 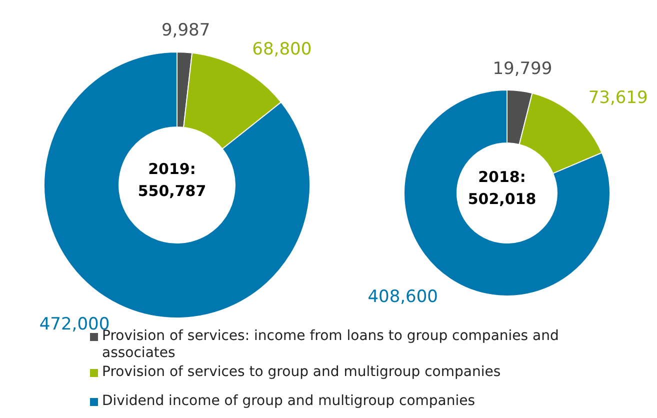 I want to click on text: 550,787, so click(x=172, y=191).